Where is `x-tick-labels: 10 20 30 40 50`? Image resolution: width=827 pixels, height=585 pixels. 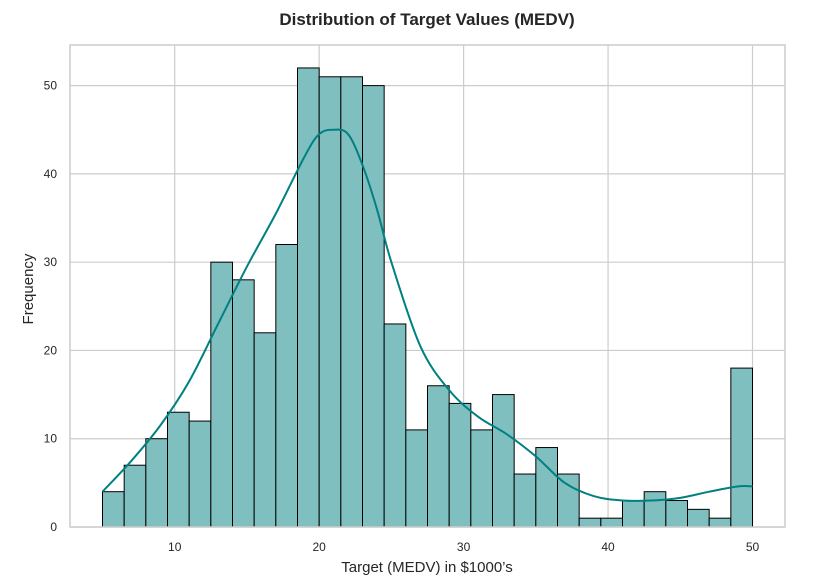
x-tick-labels: 10 20 30 40 50 is located at coordinates (463, 547).